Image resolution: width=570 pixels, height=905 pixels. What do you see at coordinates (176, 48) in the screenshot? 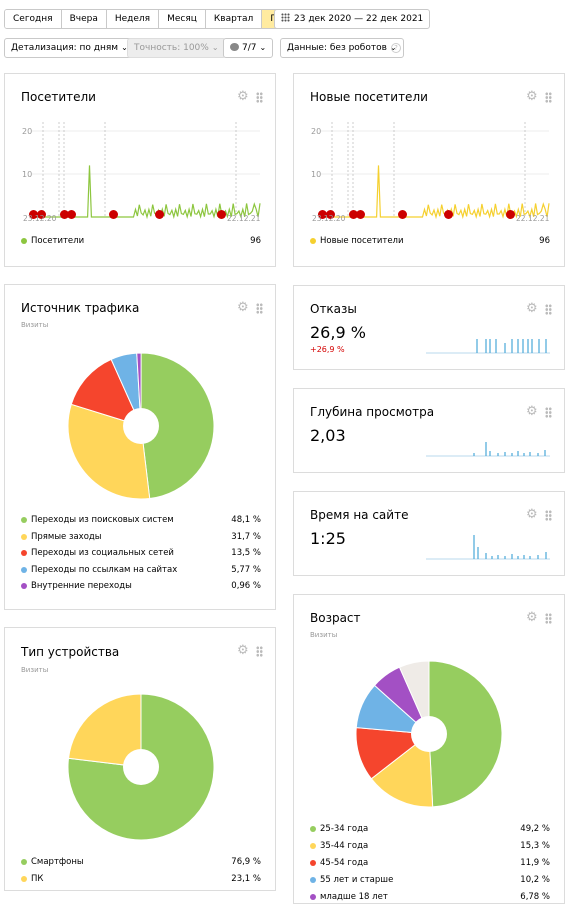
I see `accuracy-dropdown: Точность: 100% ⌄` at bounding box center [176, 48].